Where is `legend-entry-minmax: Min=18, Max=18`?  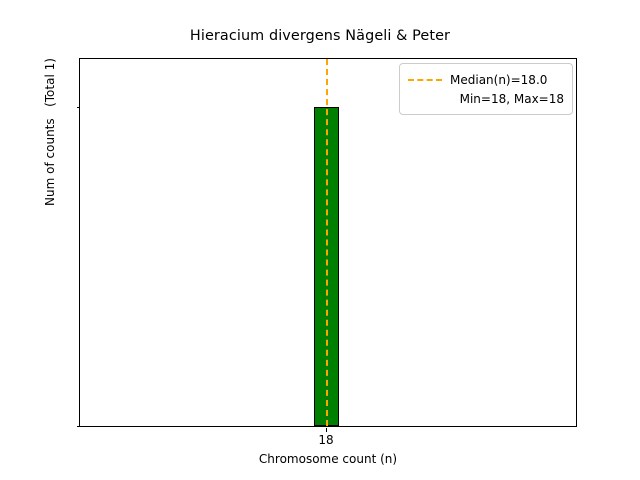
legend-entry-minmax: Min=18, Max=18 is located at coordinates (486, 98).